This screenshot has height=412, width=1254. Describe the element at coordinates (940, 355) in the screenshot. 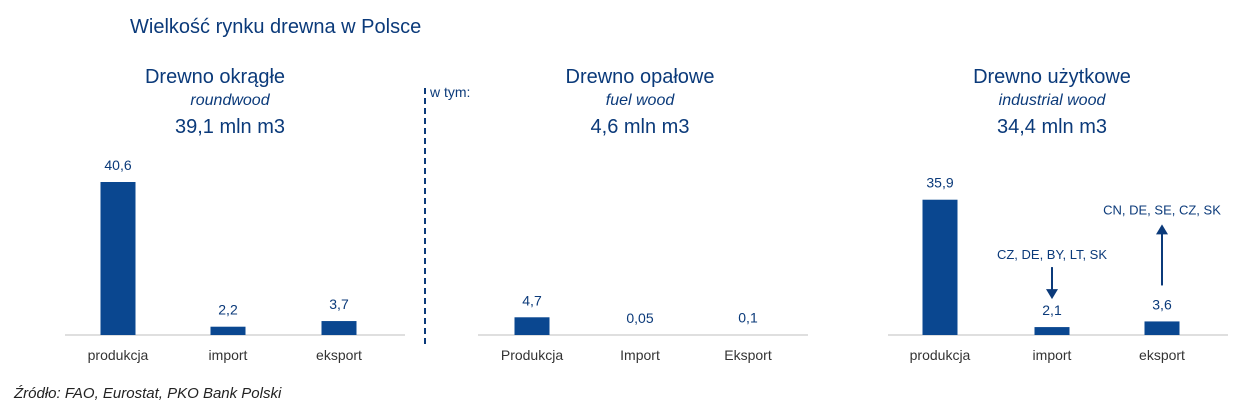

I see `chart-3-category-label-0: produkcja` at that location.